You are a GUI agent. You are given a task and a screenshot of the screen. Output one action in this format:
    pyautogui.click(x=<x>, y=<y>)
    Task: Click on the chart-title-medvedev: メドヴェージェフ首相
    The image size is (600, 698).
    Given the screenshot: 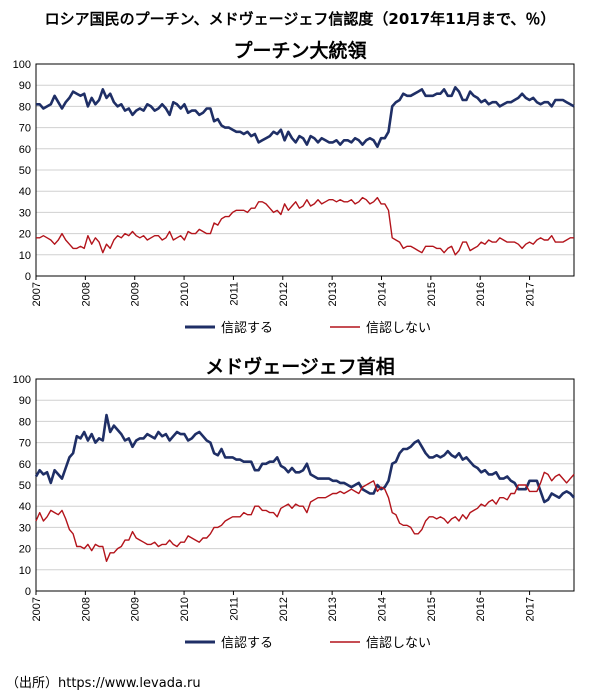 What is the action you would take?
    pyautogui.click(x=300, y=367)
    